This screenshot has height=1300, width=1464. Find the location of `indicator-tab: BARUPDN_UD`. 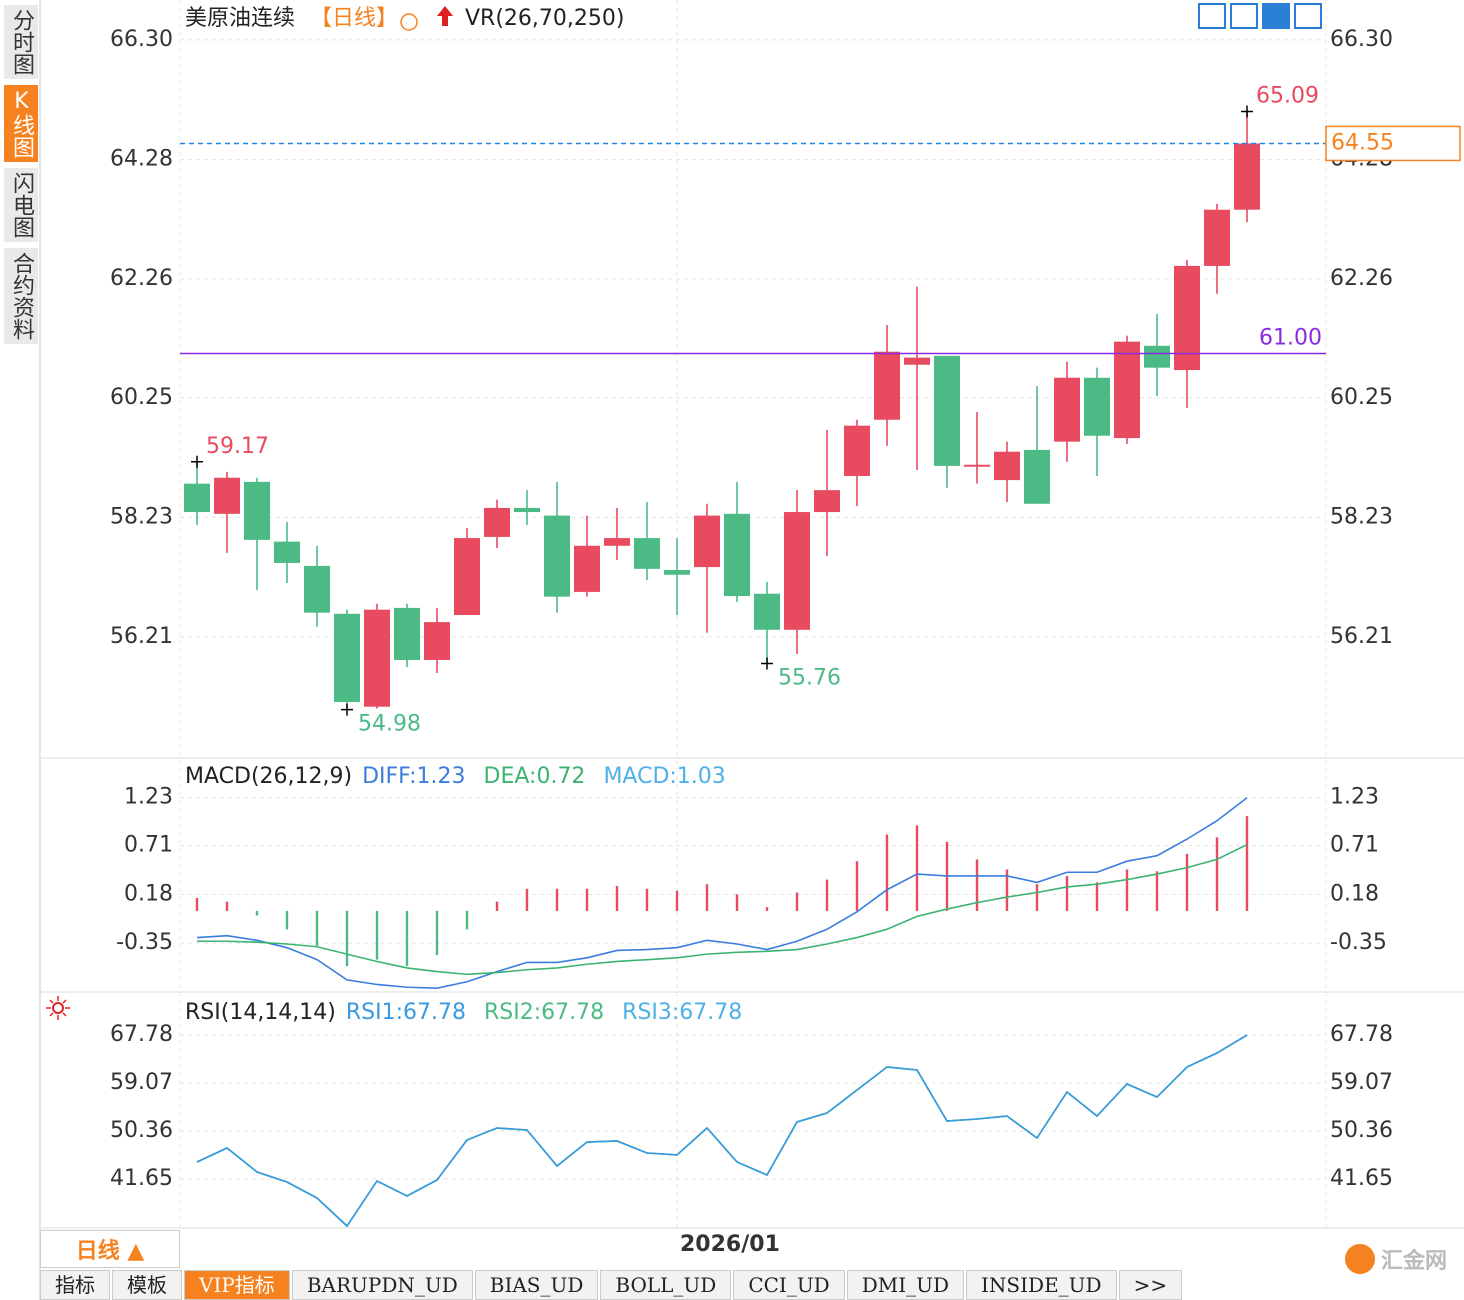

indicator-tab: BARUPDN_UD is located at coordinates (382, 1285).